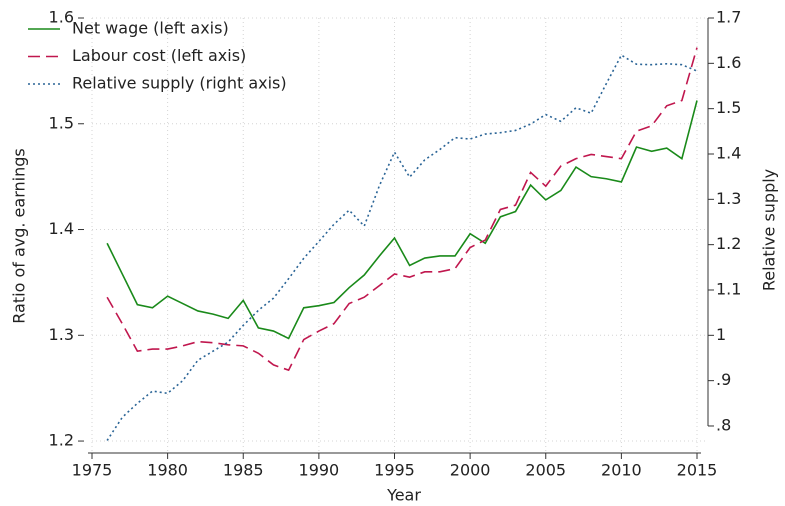 The height and width of the screenshot is (506, 785). I want to click on y-axis-label: Ratio of avg. earnings, so click(19, 235).